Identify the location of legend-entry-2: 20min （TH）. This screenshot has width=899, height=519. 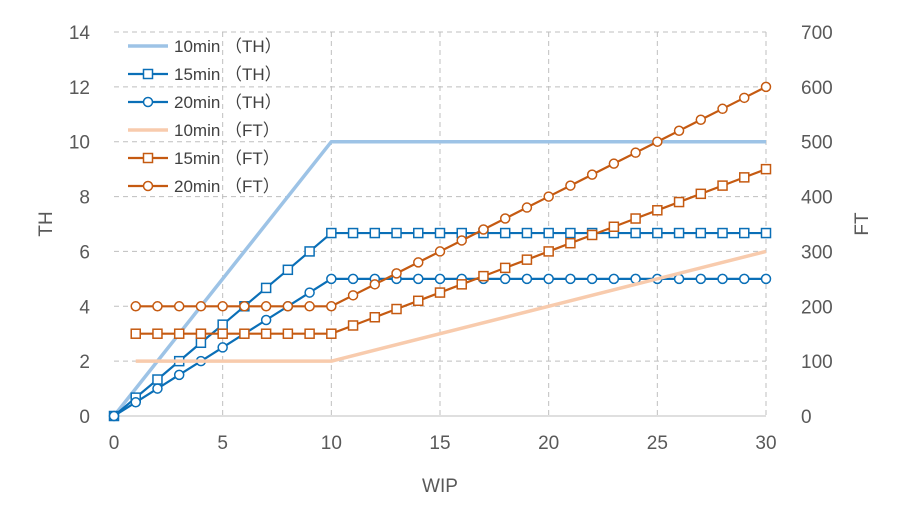
(205, 102).